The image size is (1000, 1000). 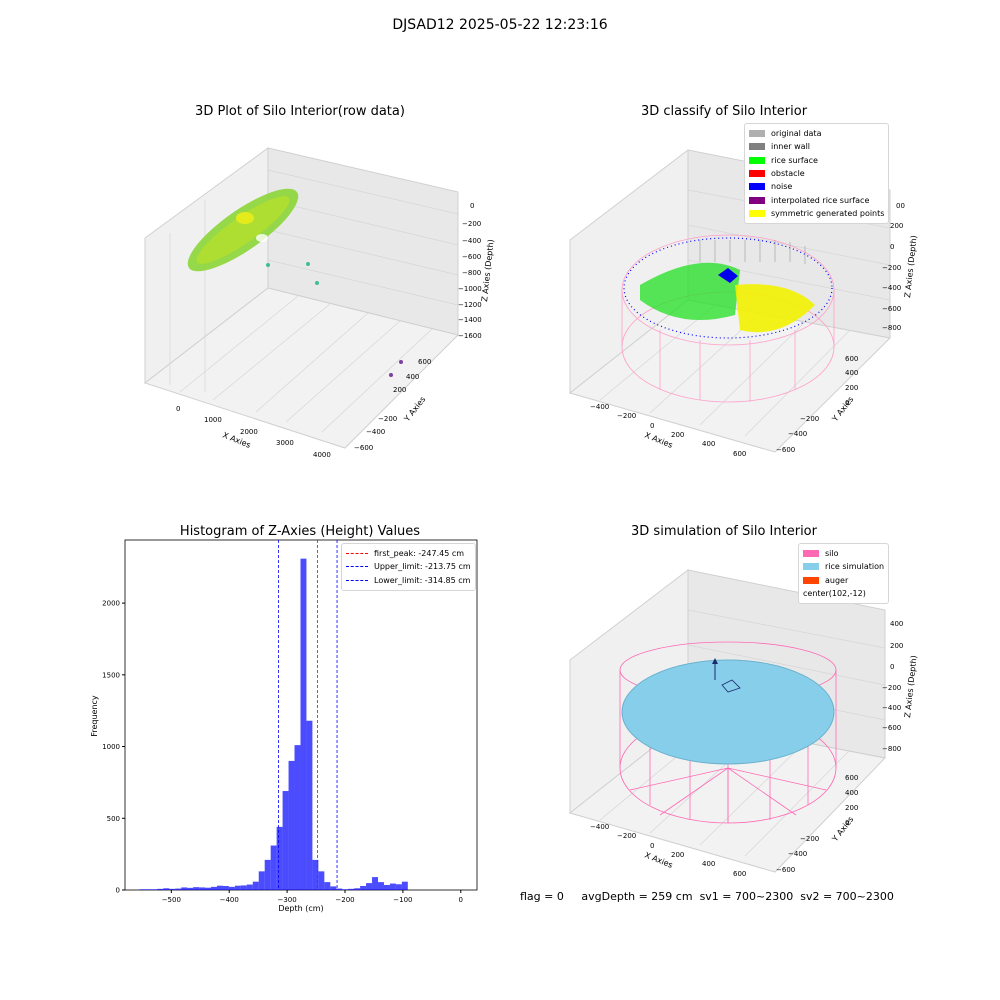 What do you see at coordinates (472, 206) in the screenshot?
I see `p1-ztick: 0` at bounding box center [472, 206].